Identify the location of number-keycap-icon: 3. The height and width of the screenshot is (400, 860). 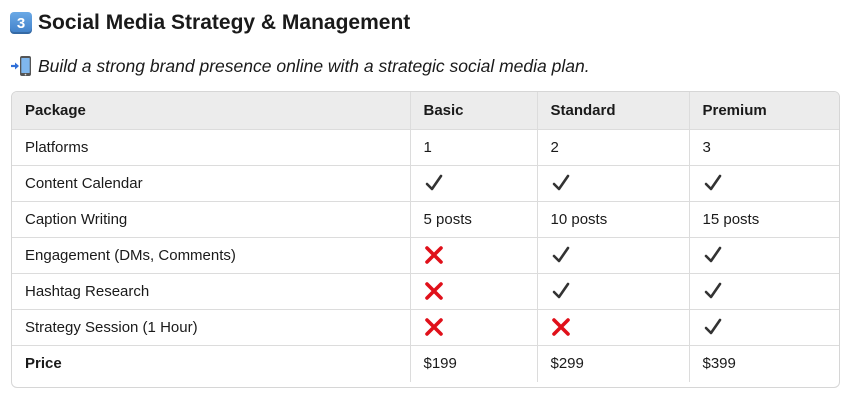
(21, 23).